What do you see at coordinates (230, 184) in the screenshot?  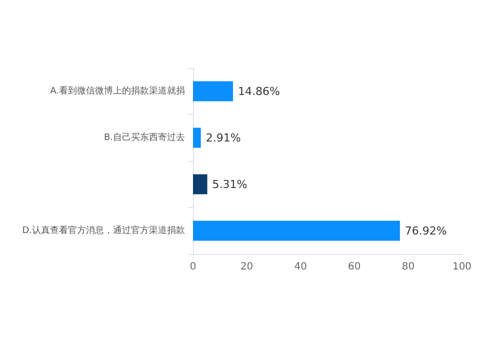 I see `data-label: 5.31%` at bounding box center [230, 184].